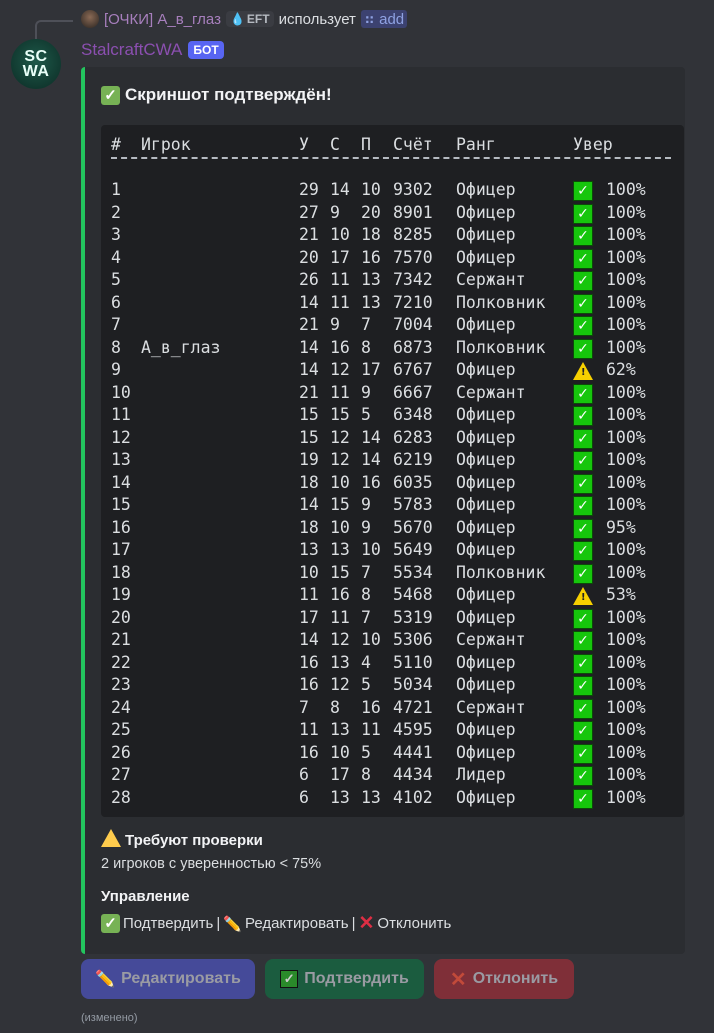 The height and width of the screenshot is (1033, 714). I want to click on score: 6219, so click(413, 459).